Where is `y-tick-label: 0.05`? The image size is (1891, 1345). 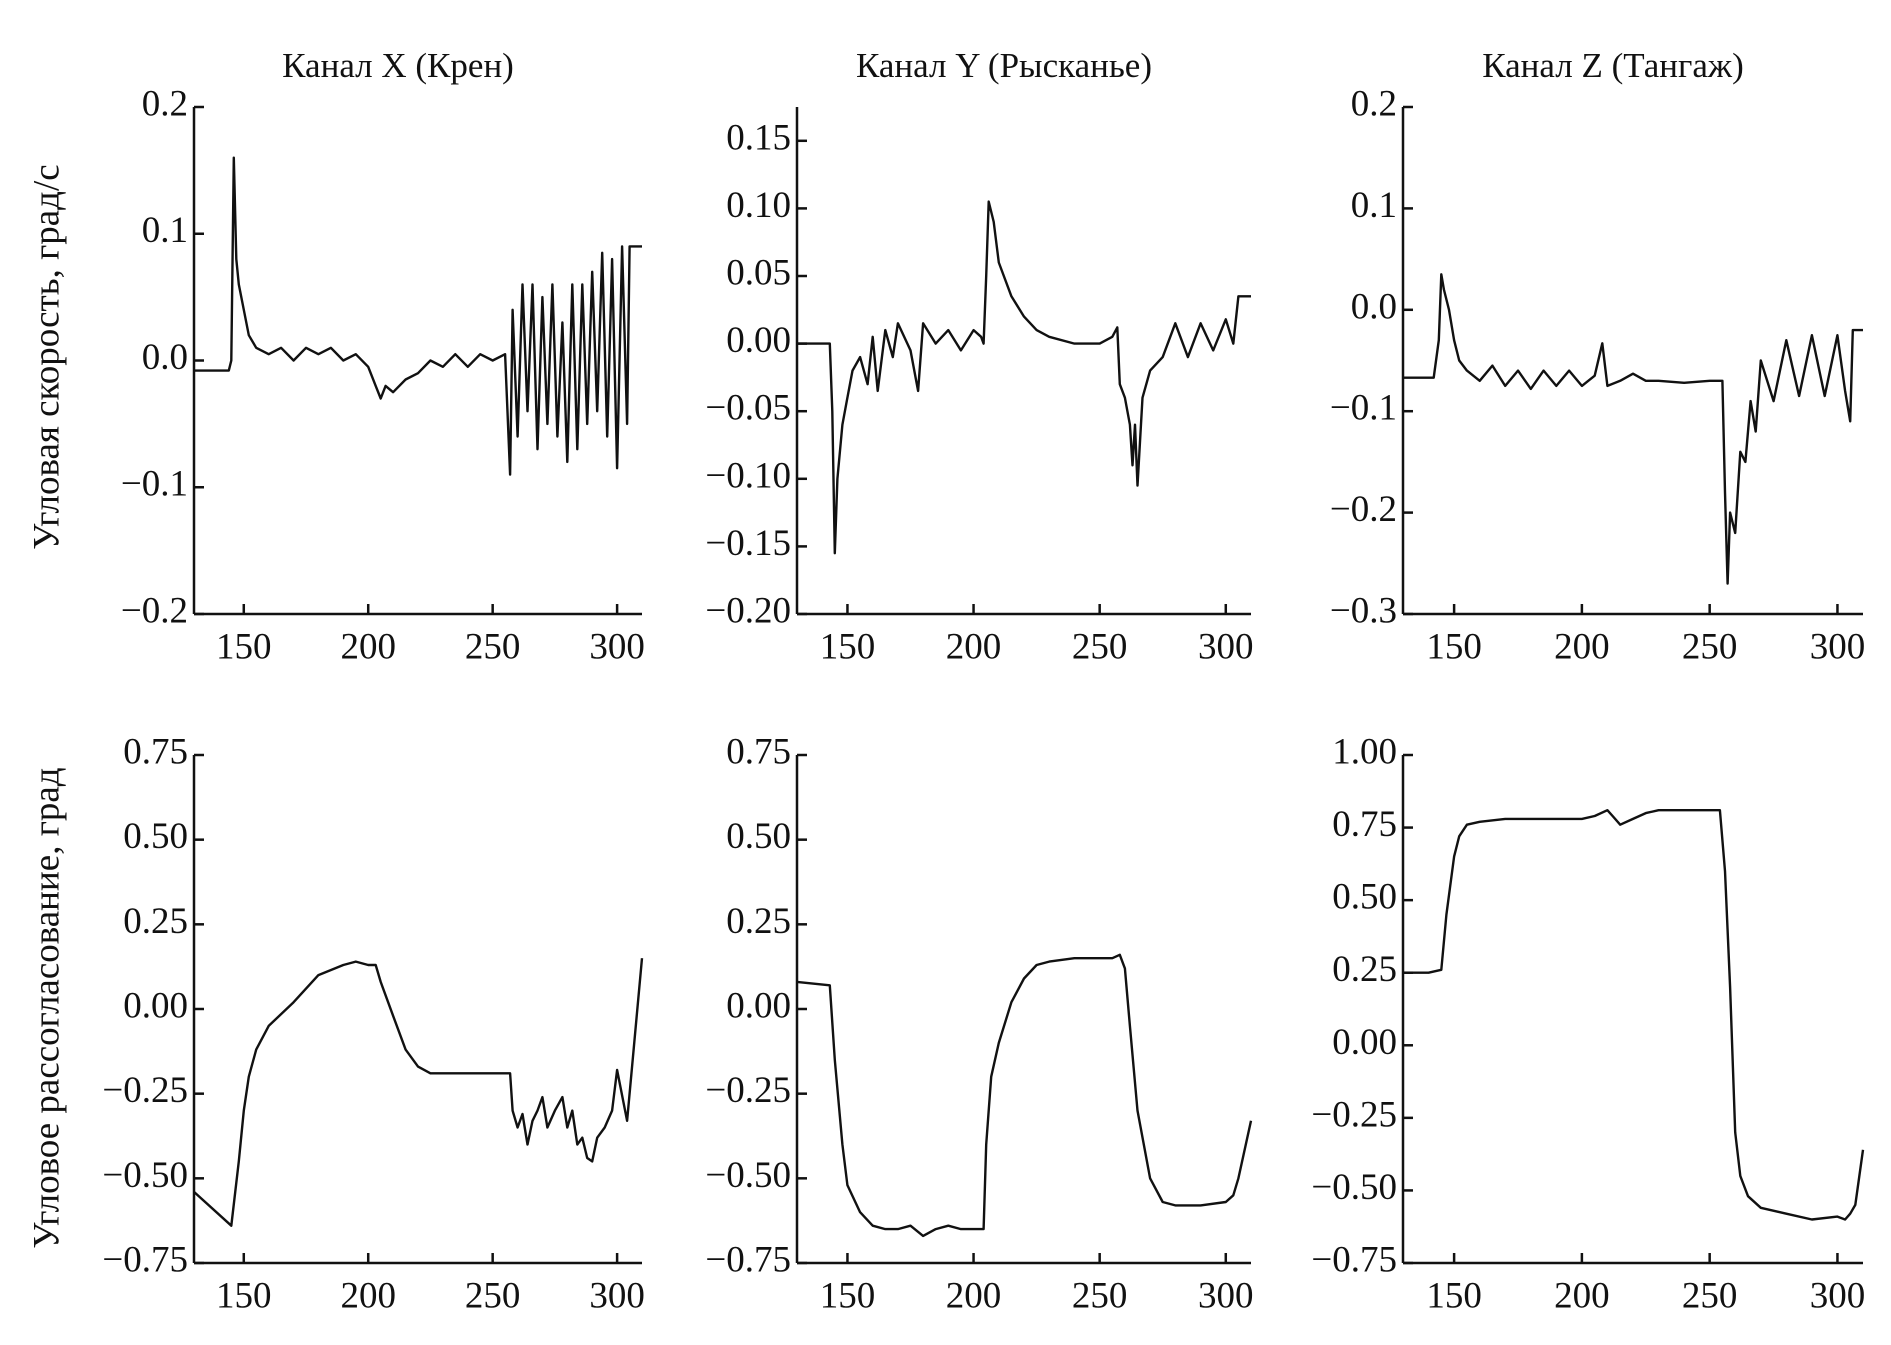 y-tick-label: 0.05 is located at coordinates (758, 272).